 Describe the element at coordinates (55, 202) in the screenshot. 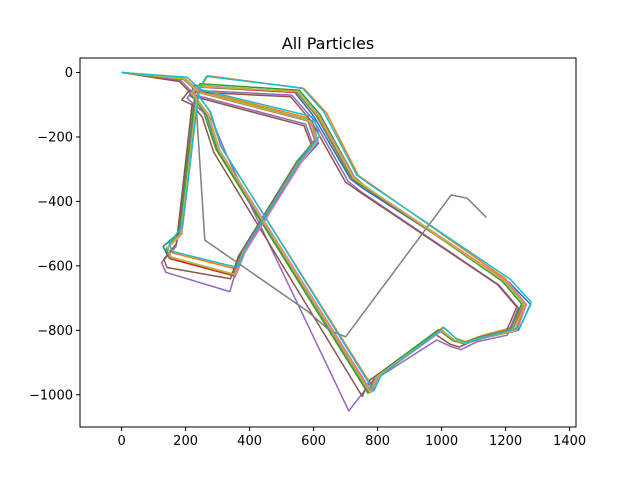

I see `y-tick-label: −400` at that location.